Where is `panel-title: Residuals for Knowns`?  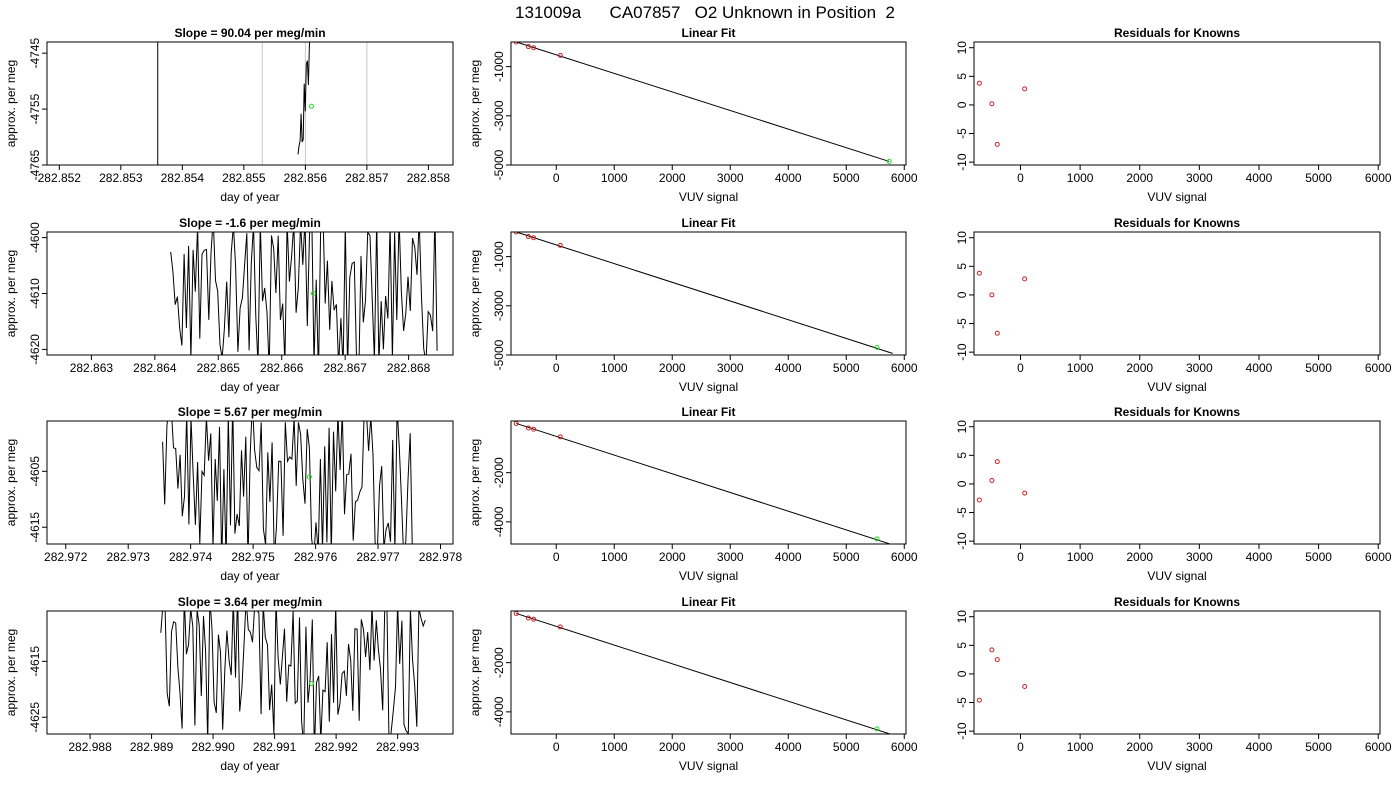
panel-title: Residuals for Knowns is located at coordinates (1177, 33).